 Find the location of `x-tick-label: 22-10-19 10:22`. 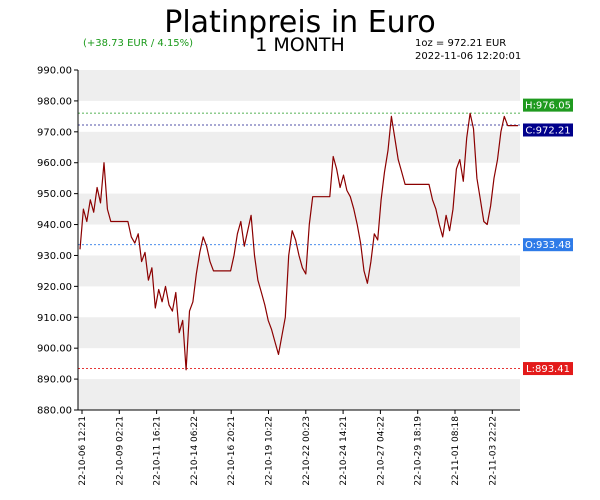

x-tick-label: 22-10-19 10:22 is located at coordinates (269, 451).